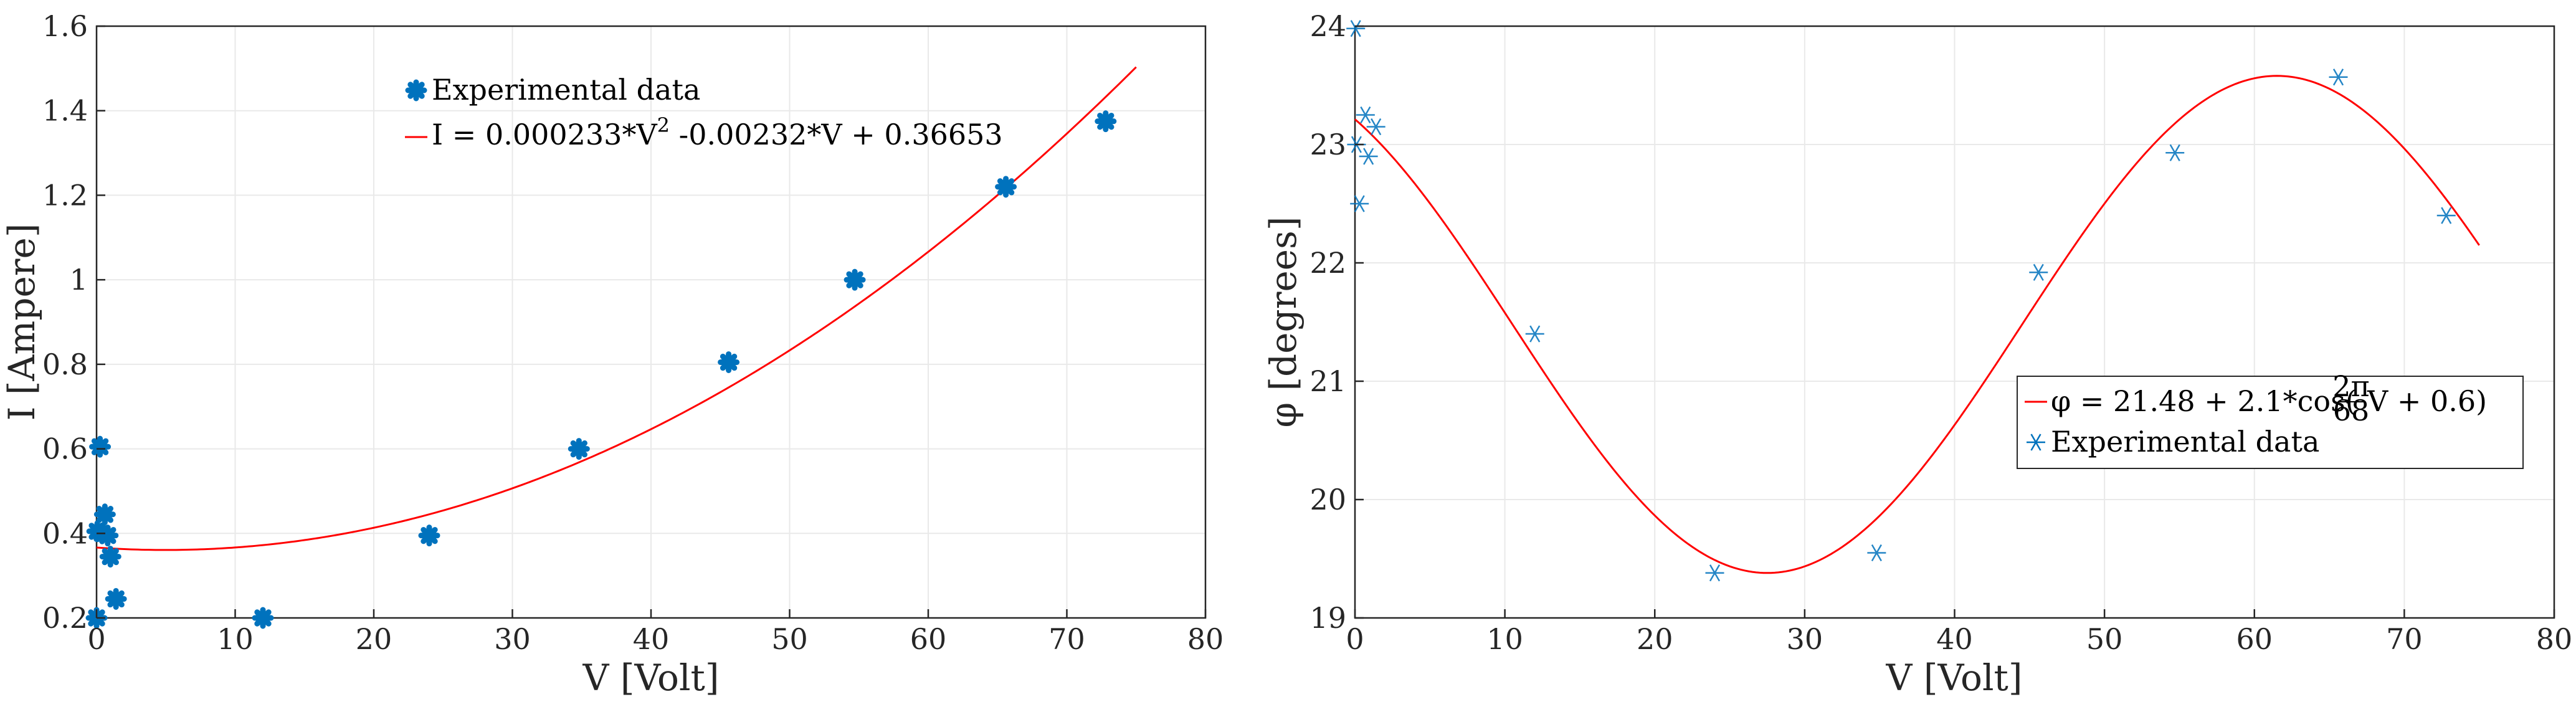 Image resolution: width=2576 pixels, height=707 pixels. I want to click on y-tick-label: 21, so click(1327, 381).